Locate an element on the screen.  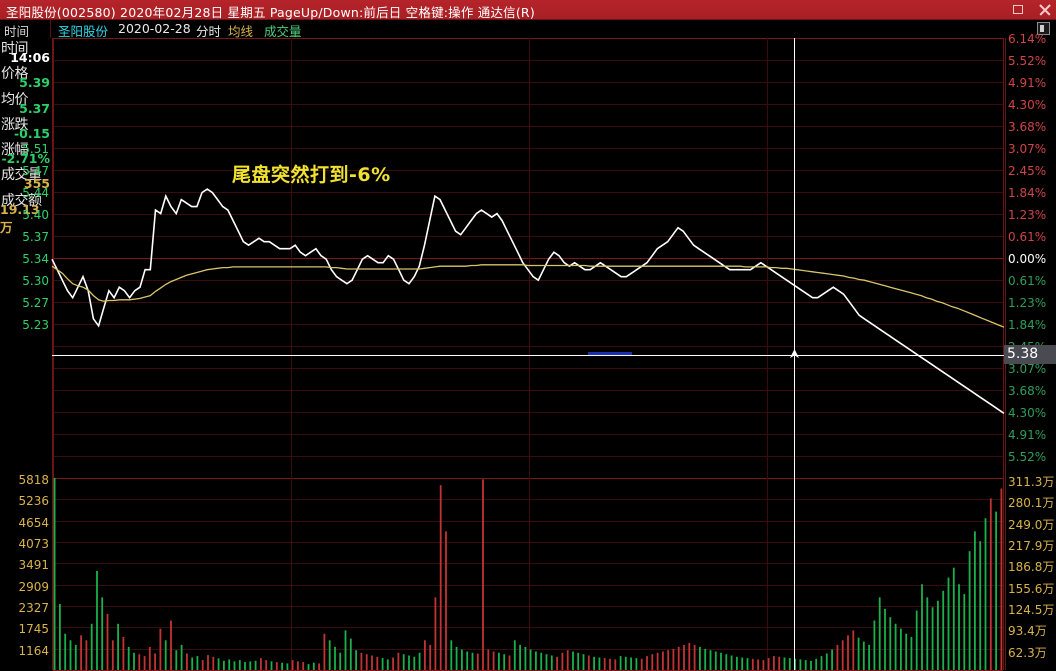
maximize-icon is located at coordinates (1019, 10).